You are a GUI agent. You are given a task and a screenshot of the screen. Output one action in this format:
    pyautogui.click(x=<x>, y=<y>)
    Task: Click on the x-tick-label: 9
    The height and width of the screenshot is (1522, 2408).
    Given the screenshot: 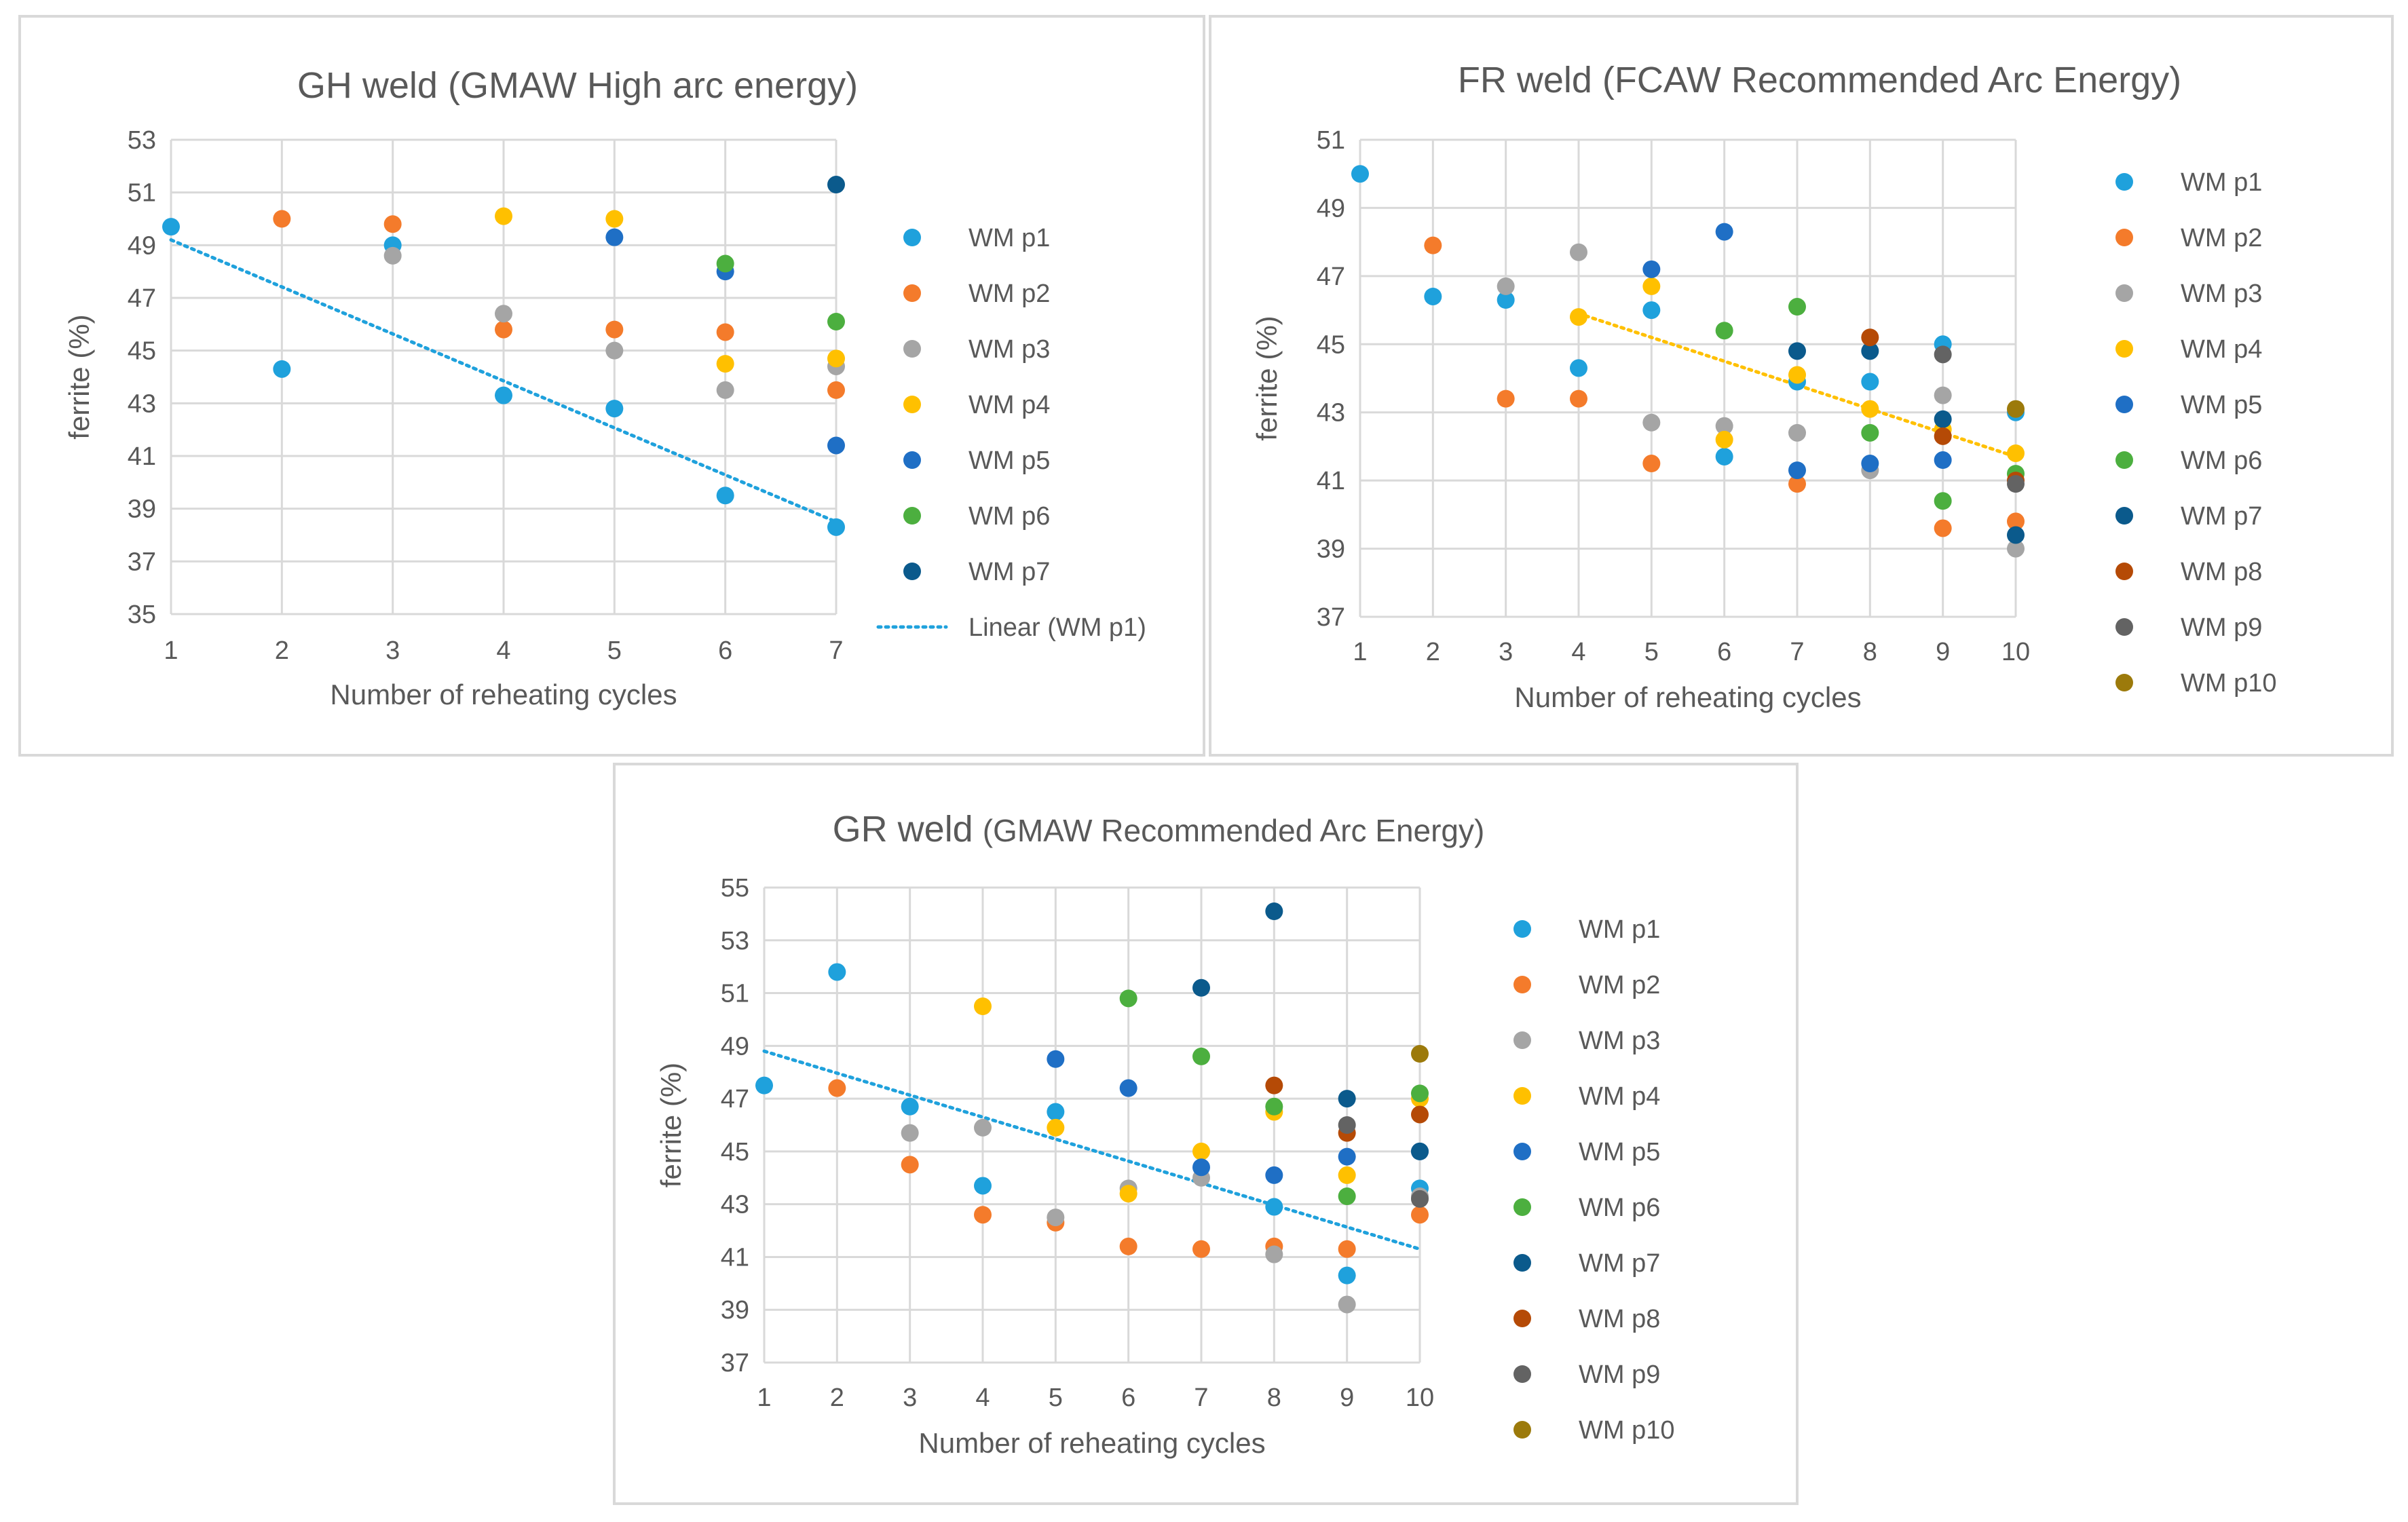 What is the action you would take?
    pyautogui.click(x=1347, y=1398)
    